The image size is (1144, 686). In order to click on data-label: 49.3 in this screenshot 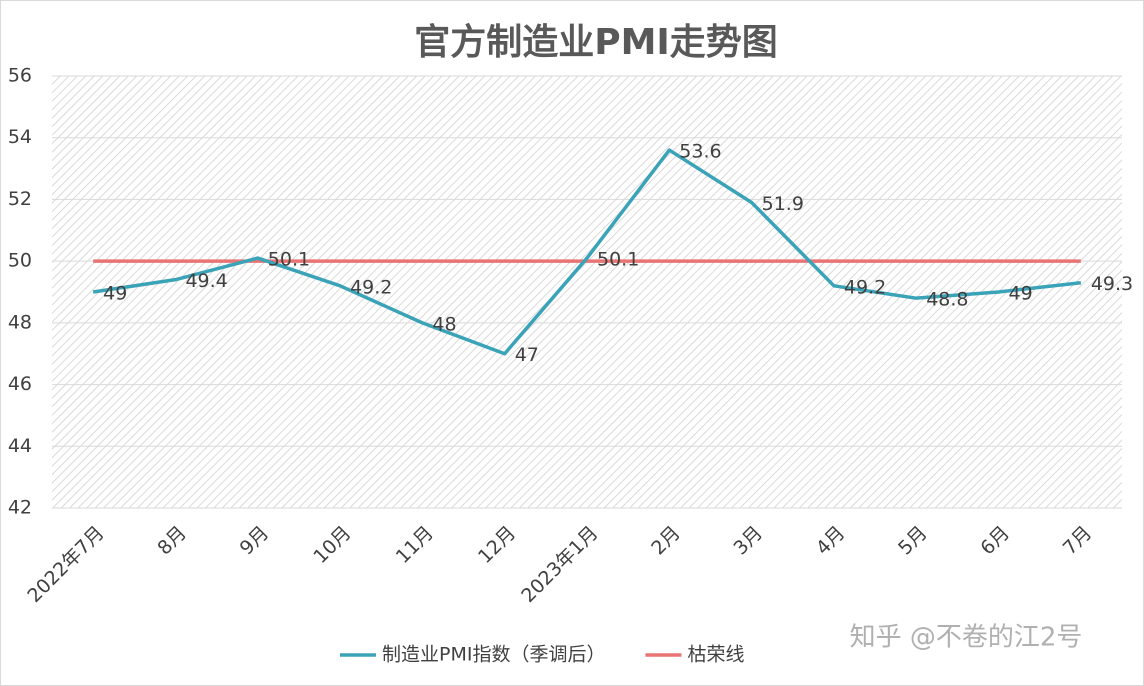, I will do `click(1112, 284)`.